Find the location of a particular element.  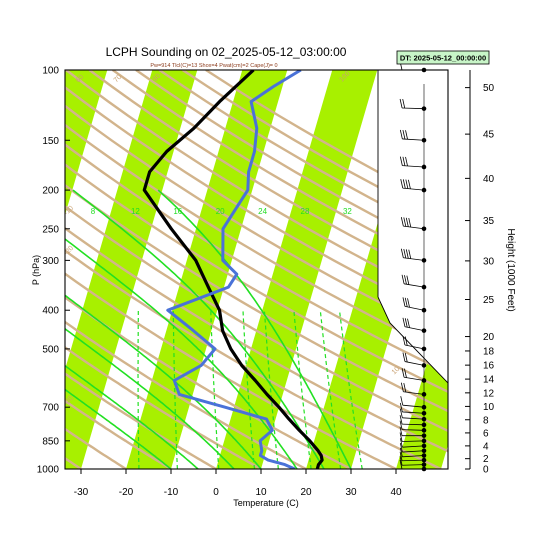

height-tick-label: 12 is located at coordinates (489, 393).